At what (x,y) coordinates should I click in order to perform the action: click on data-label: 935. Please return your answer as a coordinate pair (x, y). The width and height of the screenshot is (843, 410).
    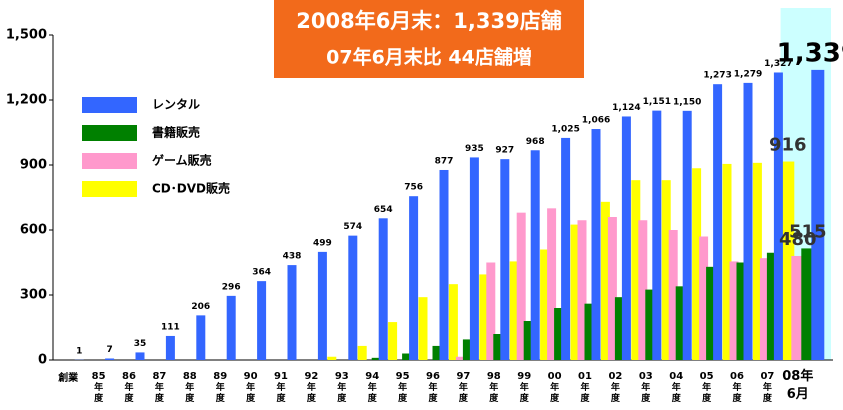
    Looking at the image, I should click on (474, 149).